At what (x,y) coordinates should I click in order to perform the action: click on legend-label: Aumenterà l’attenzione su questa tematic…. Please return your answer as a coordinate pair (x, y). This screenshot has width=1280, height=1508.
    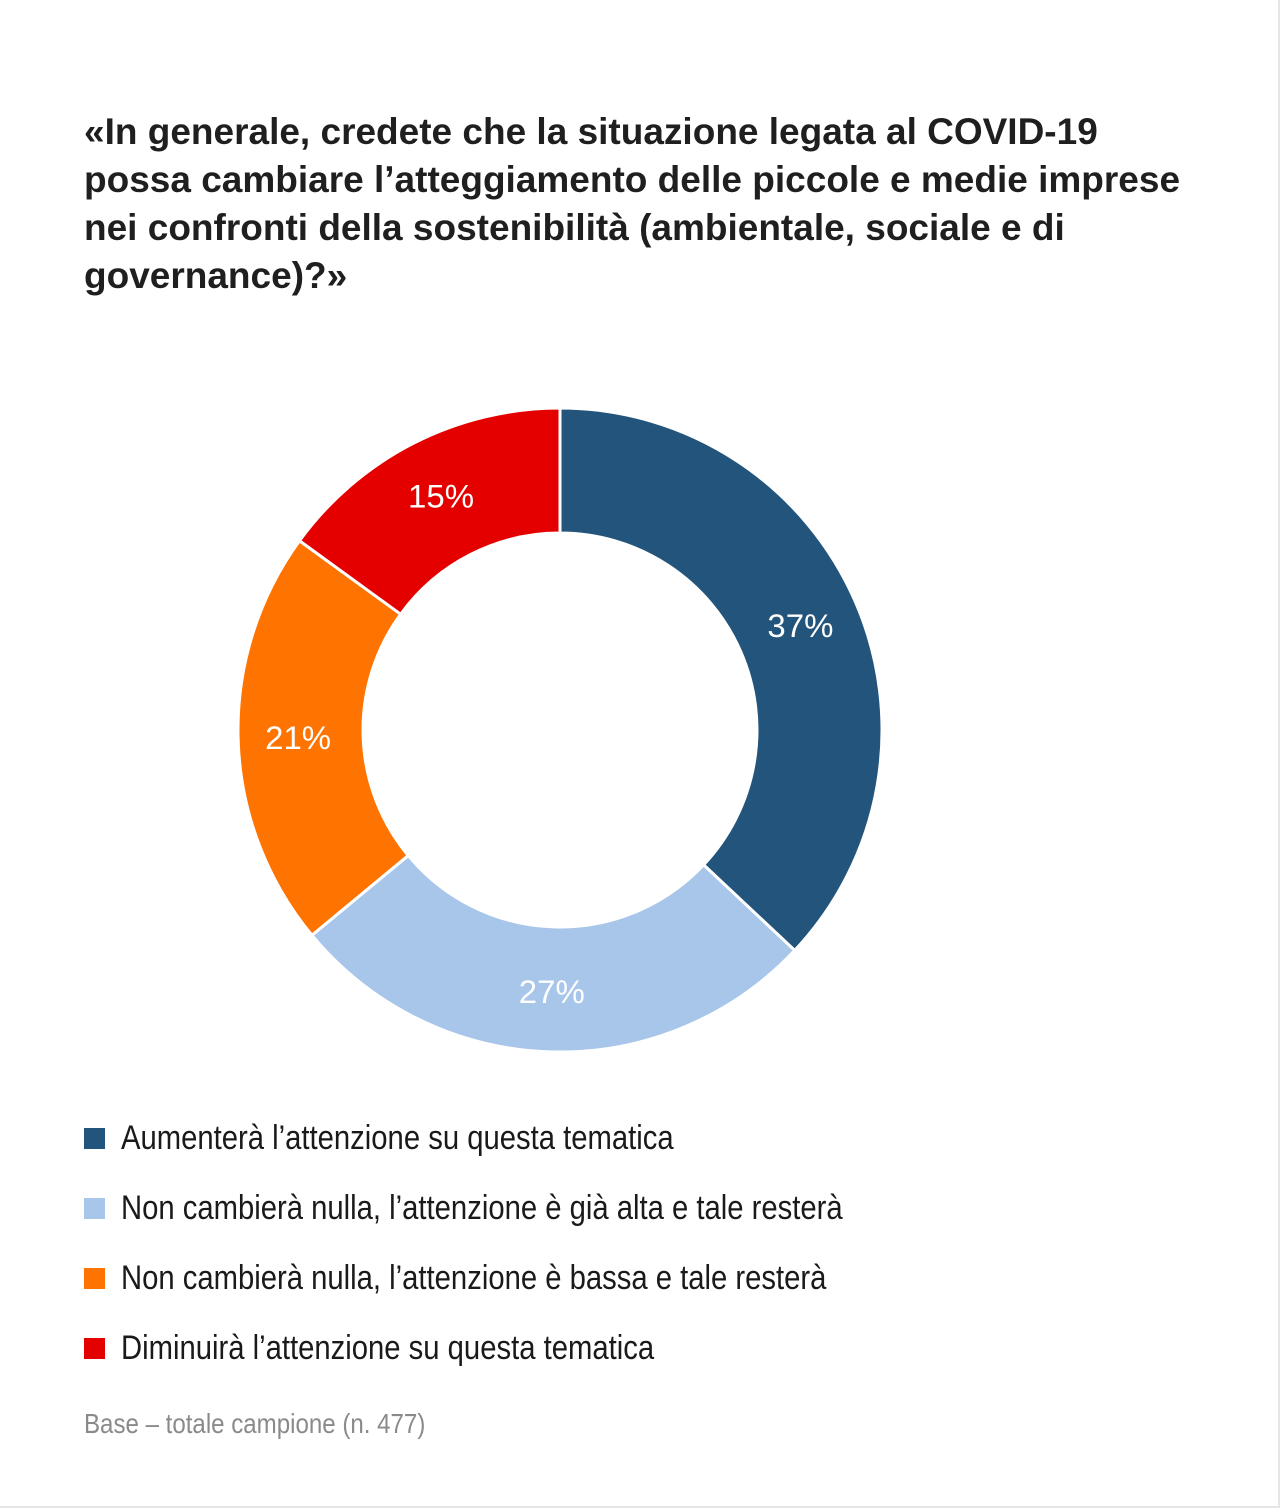
    Looking at the image, I should click on (397, 1137).